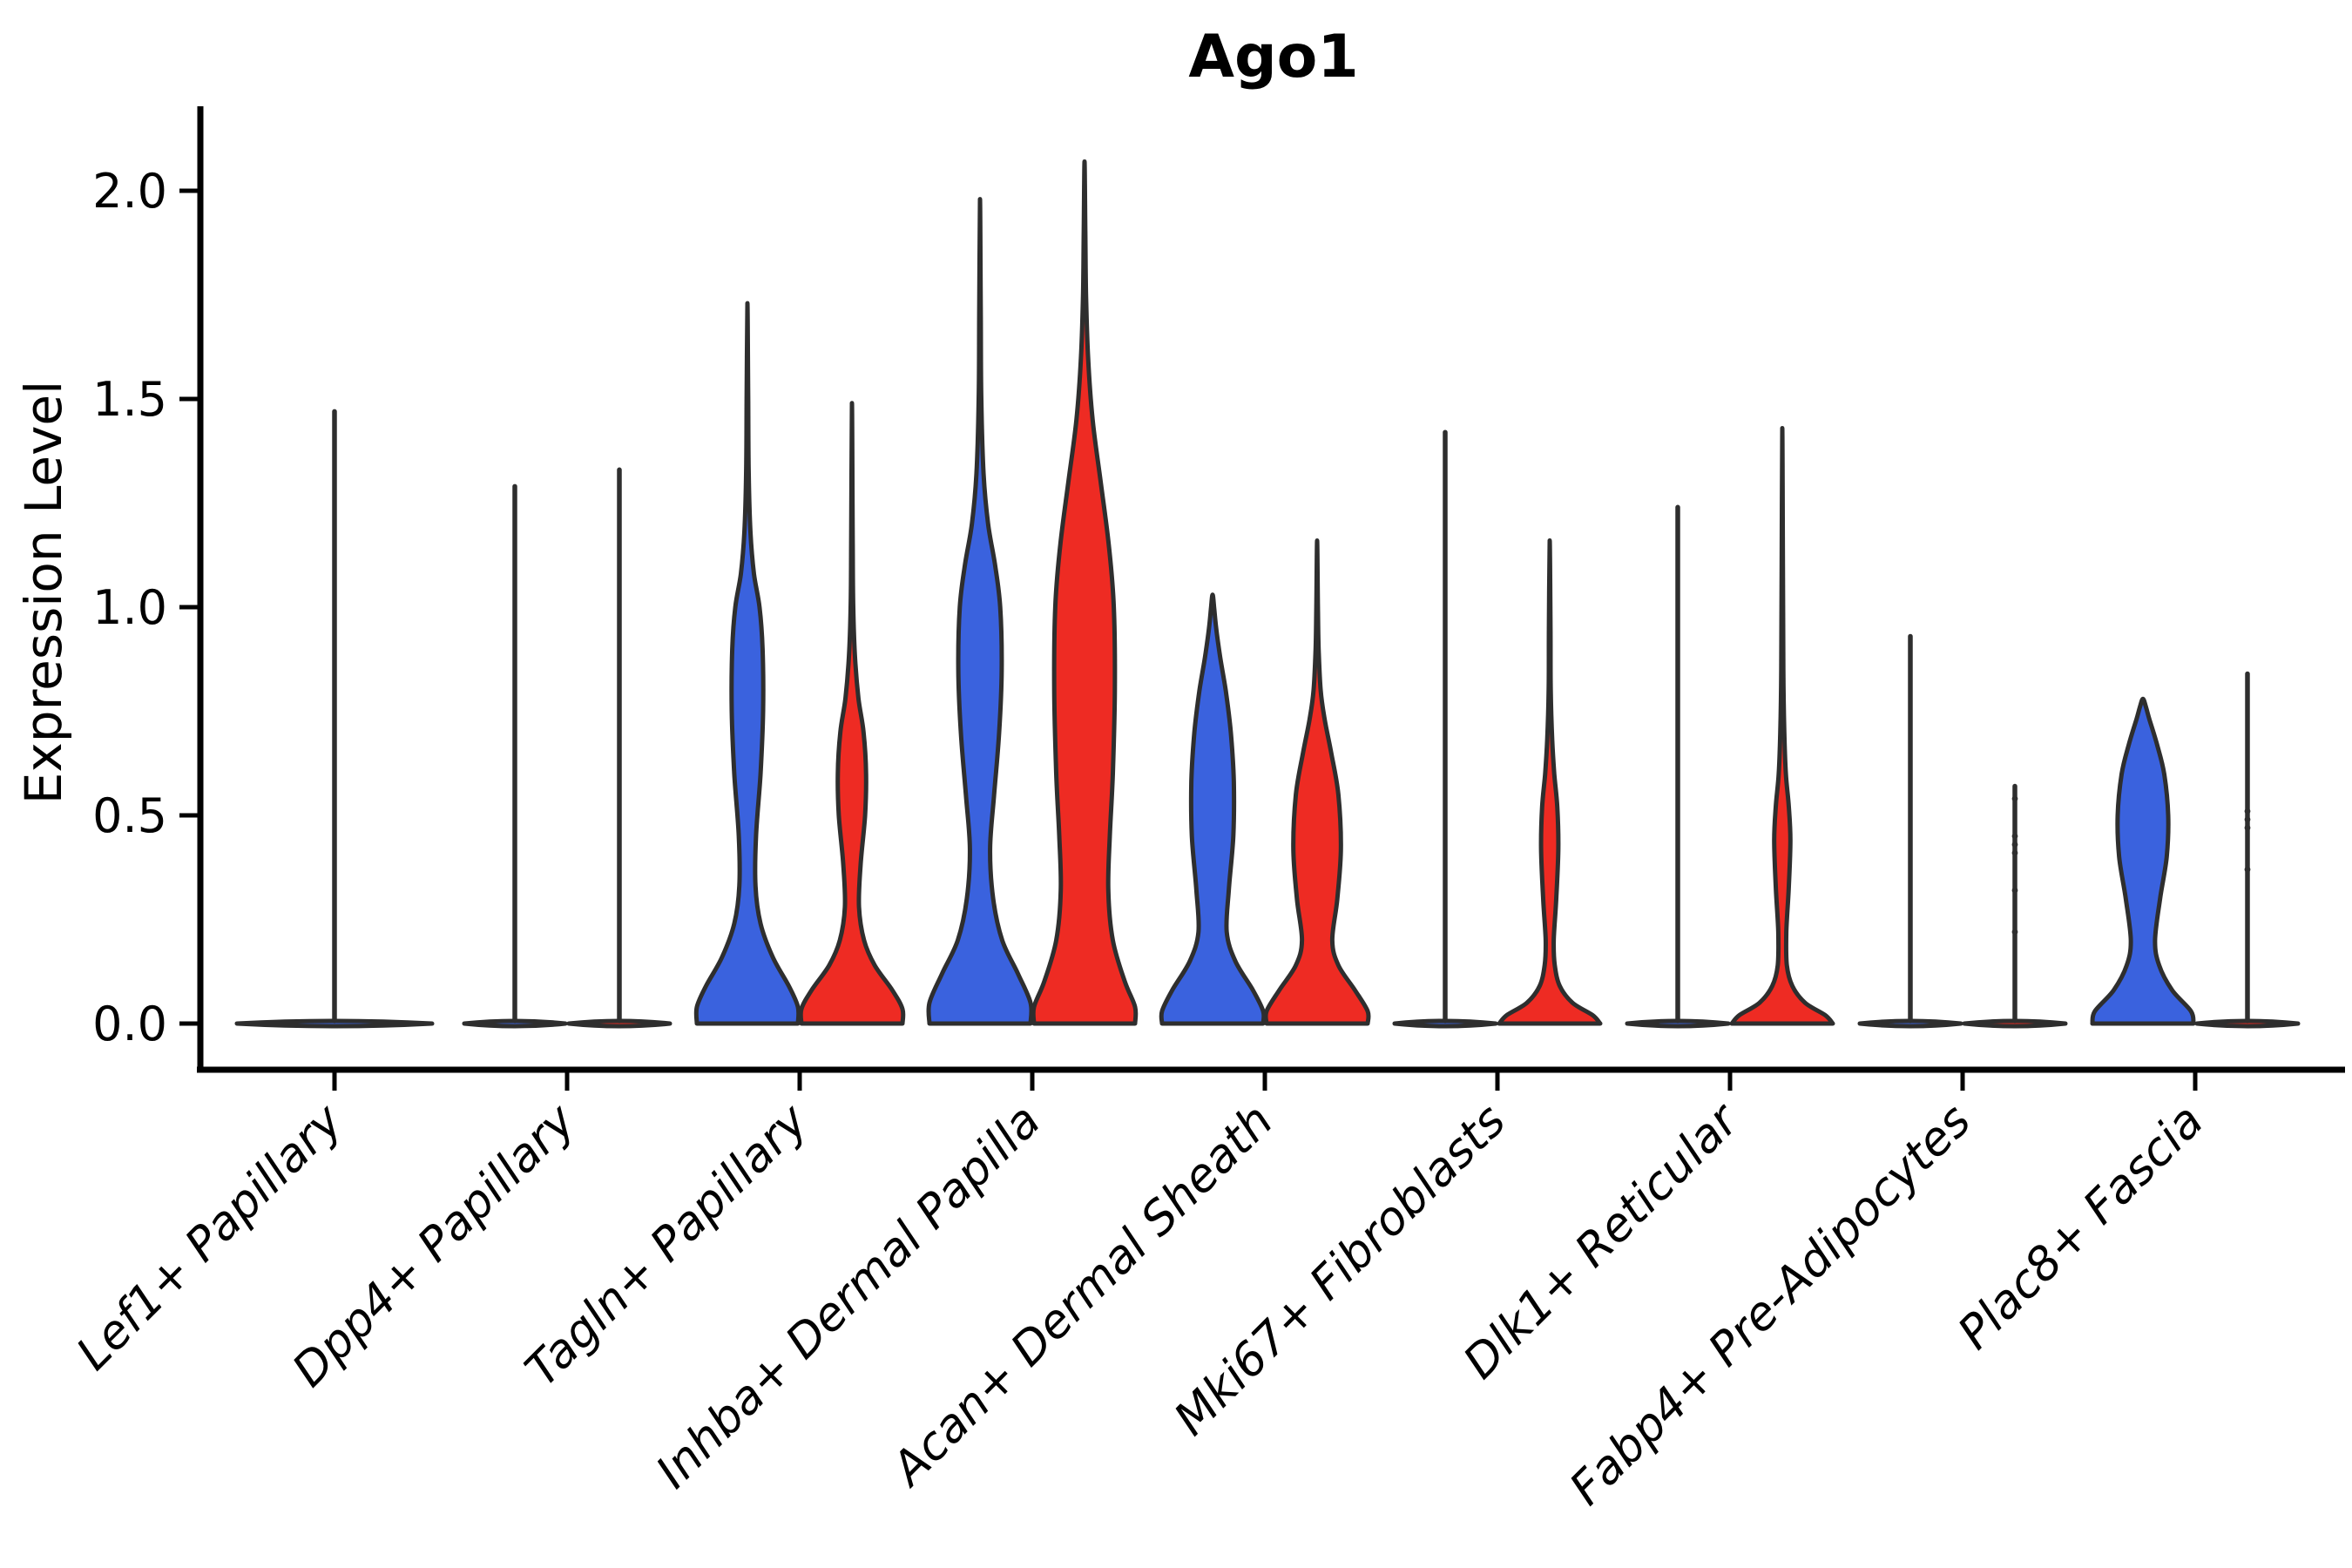 This screenshot has width=2352, height=1568. Describe the element at coordinates (515, 1024) in the screenshot. I see `violin-1-blue` at that location.